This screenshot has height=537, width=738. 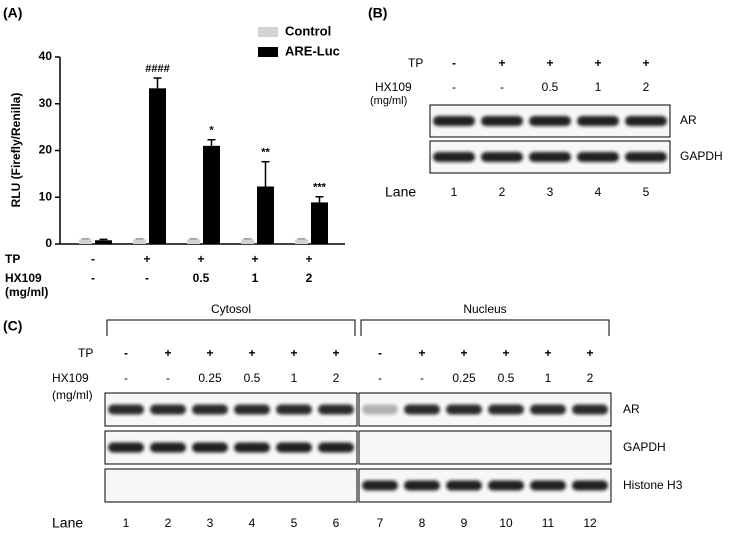 I want to click on lane-number: 8, so click(x=422, y=523).